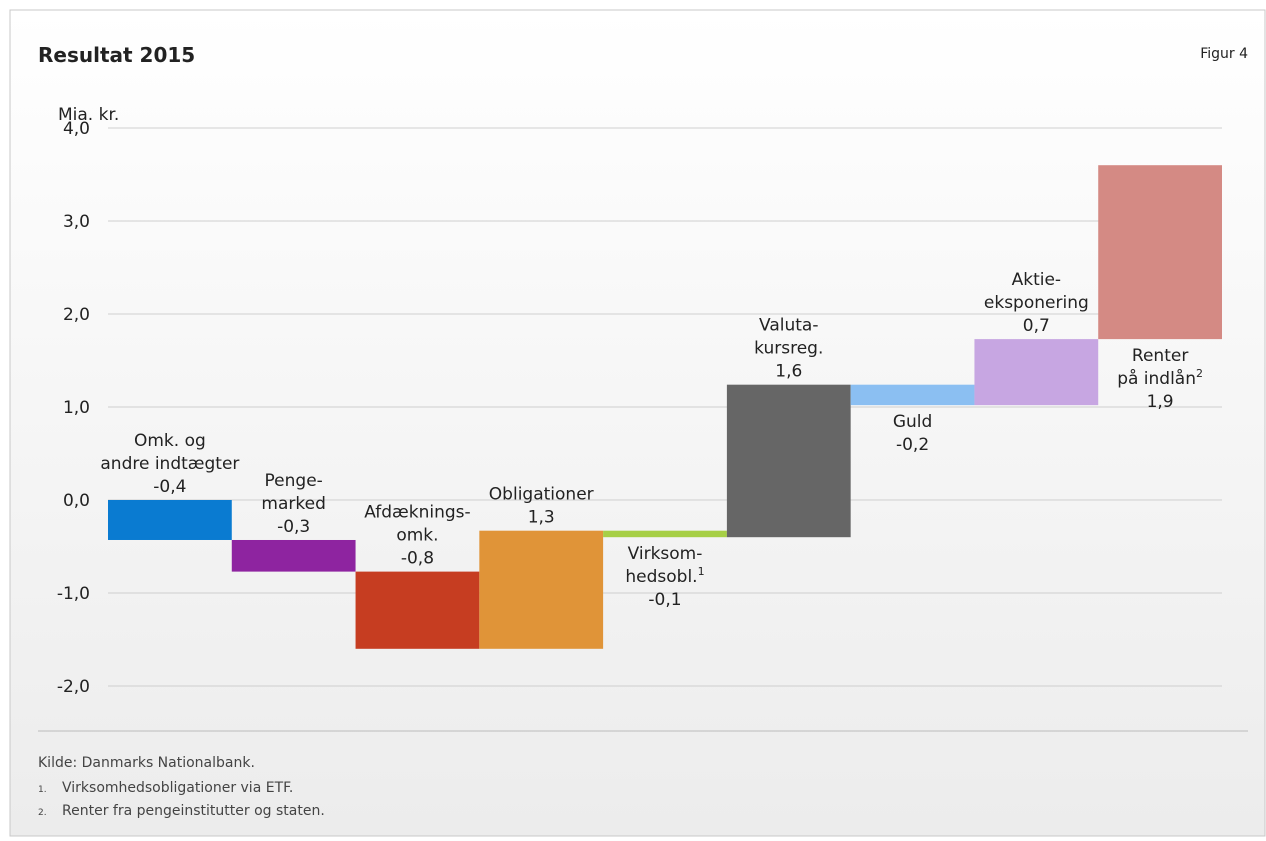  I want to click on y-tick-label: 4,0, so click(76, 129).